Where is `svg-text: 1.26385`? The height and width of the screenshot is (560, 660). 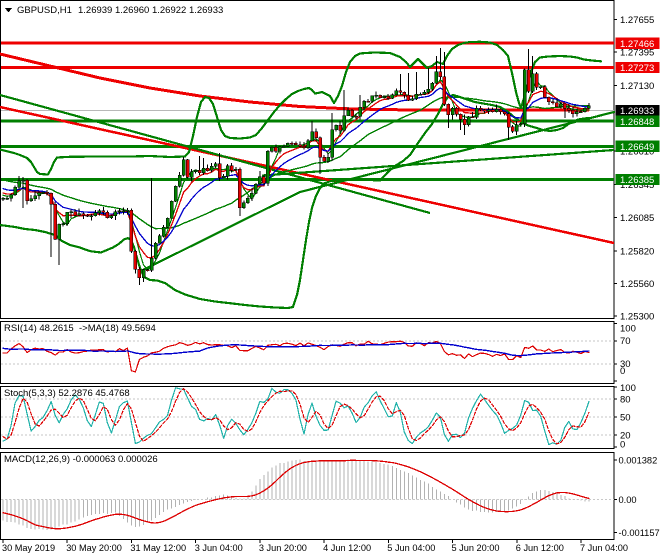
svg-text: 1.26385 is located at coordinates (637, 180).